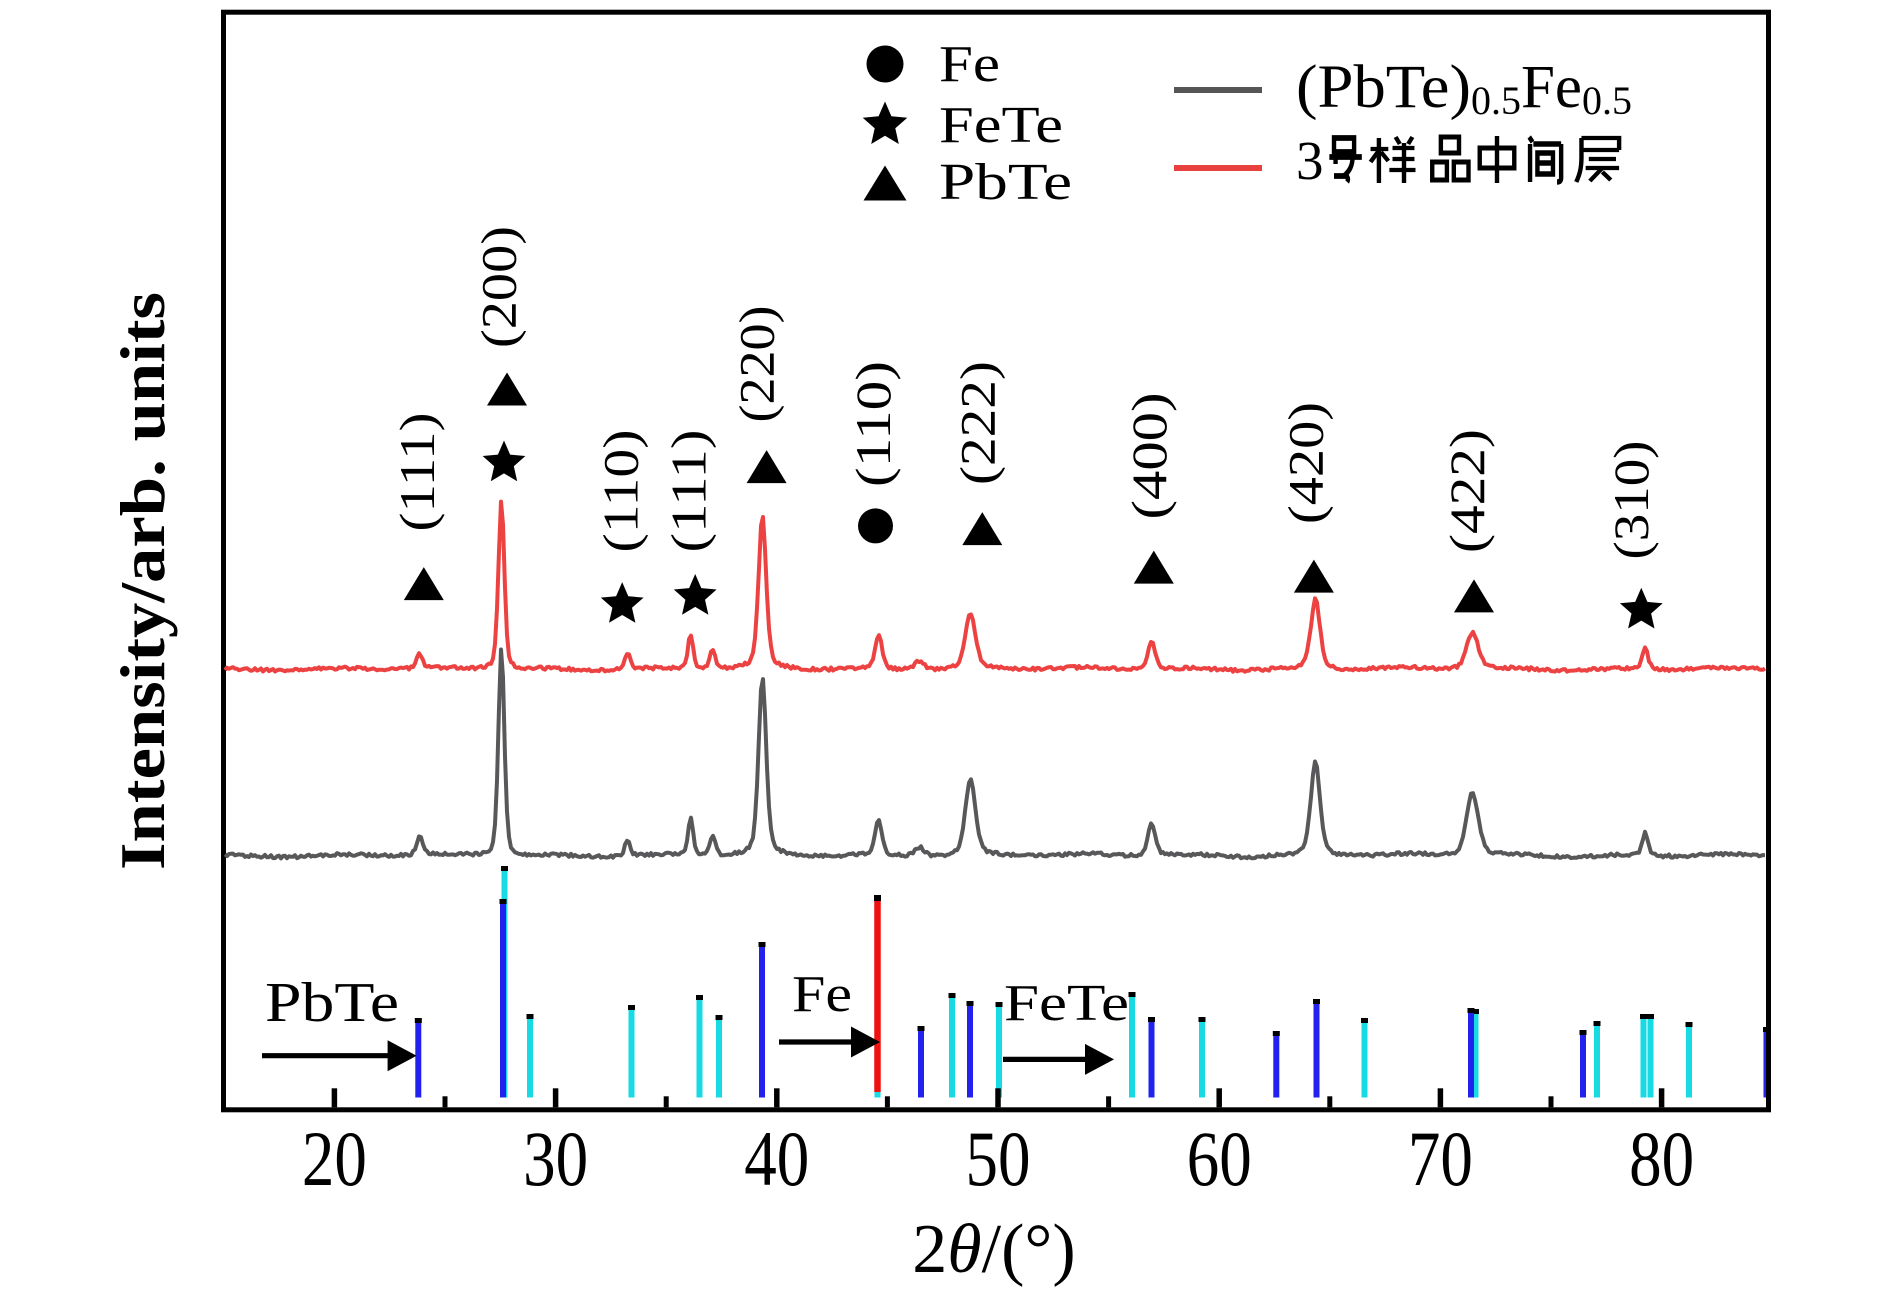 This screenshot has width=1890, height=1294. Describe the element at coordinates (1149, 456) in the screenshot. I see `svg-text: (400)` at that location.